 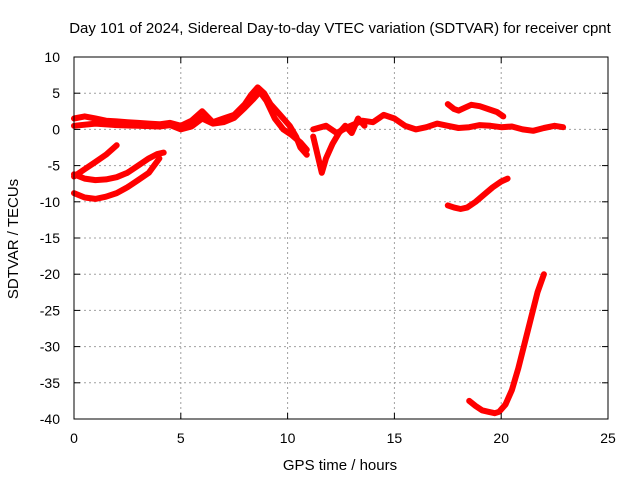 I want to click on x-axis-label: GPS time / hours, so click(x=340, y=465).